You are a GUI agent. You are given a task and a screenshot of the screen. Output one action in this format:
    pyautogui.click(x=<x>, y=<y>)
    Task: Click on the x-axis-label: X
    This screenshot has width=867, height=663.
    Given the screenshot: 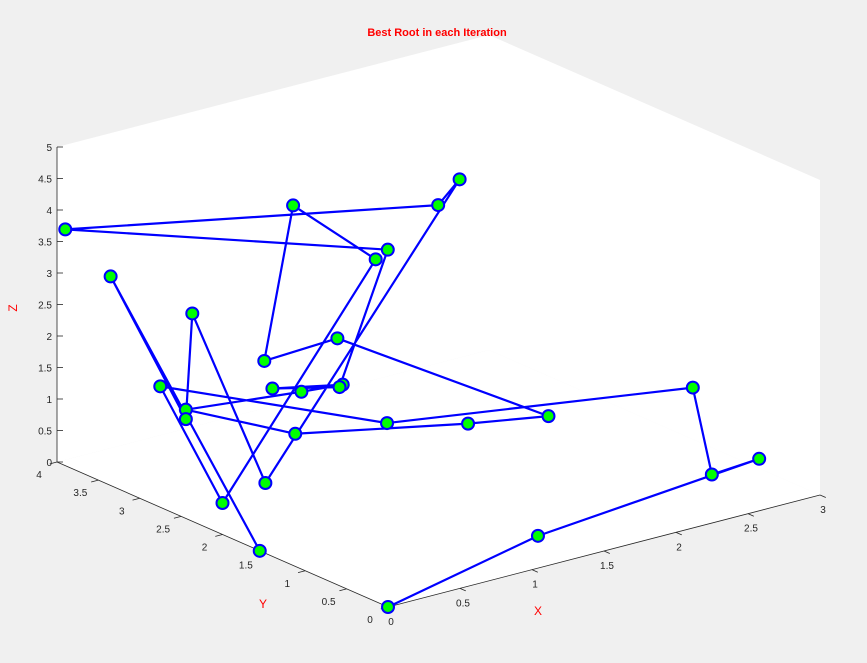 What is the action you would take?
    pyautogui.click(x=538, y=611)
    